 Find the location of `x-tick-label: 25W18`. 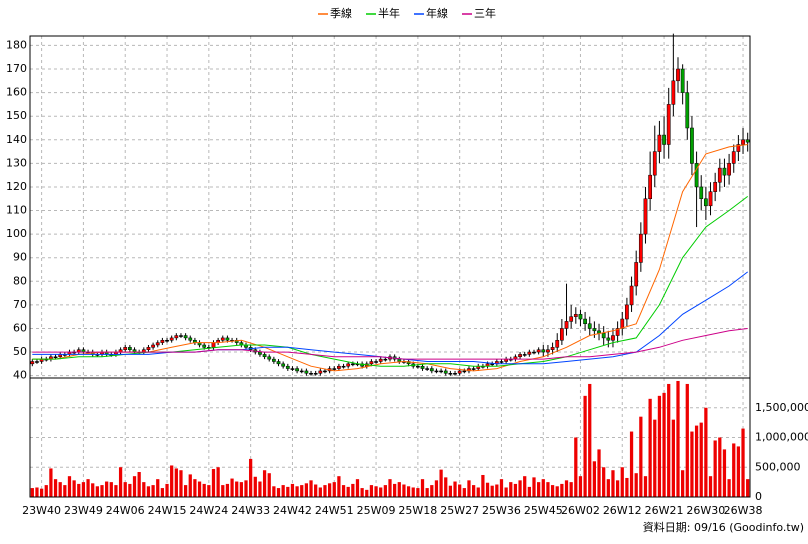

x-tick-label: 25W18 is located at coordinates (417, 510).